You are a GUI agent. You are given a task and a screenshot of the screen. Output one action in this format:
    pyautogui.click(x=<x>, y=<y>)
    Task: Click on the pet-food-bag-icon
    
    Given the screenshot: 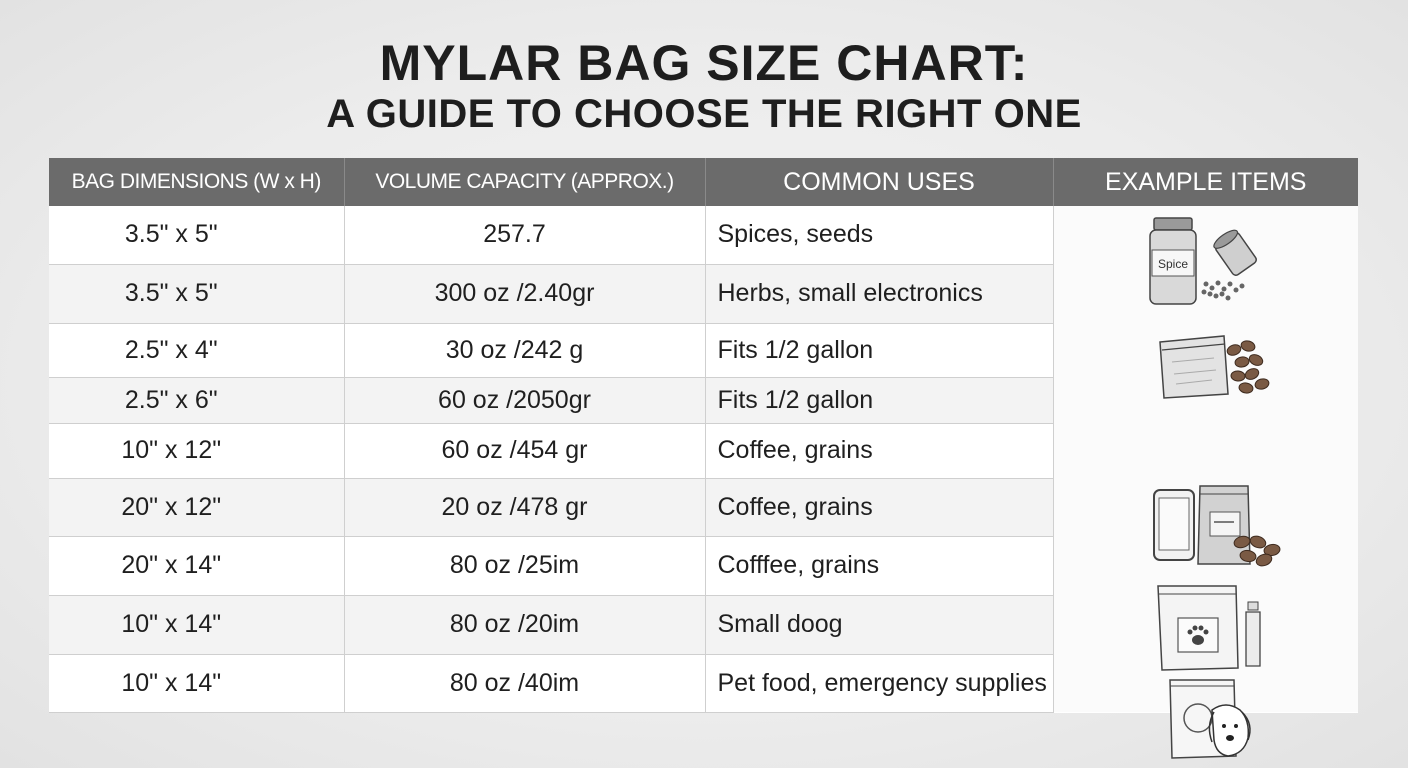 What is the action you would take?
    pyautogui.click(x=1208, y=628)
    